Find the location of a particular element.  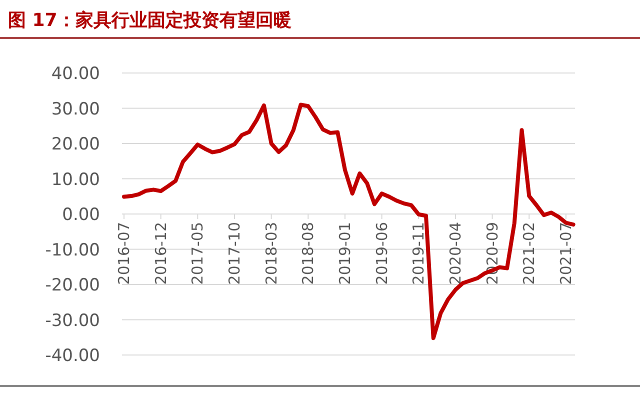

chart-title: 图 17：家具行业固定投资有望回暖 is located at coordinates (150, 20).